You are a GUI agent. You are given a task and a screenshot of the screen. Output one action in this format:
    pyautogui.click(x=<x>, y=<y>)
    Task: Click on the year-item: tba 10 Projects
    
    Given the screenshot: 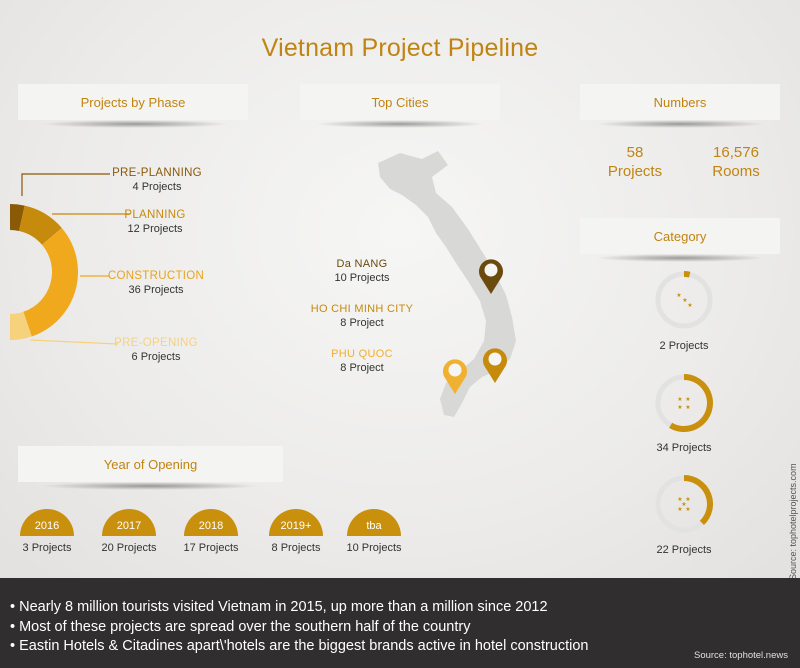 What is the action you would take?
    pyautogui.click(x=374, y=531)
    